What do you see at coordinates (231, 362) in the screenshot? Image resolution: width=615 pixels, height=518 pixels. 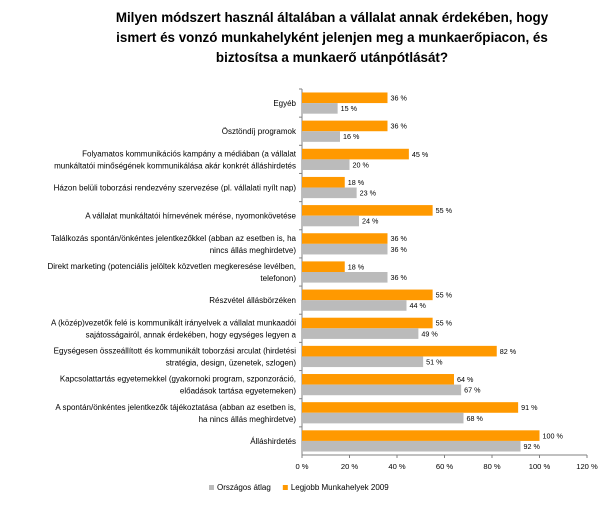 I see `category-label: stratégia, design, üzenetek, szlogen)` at bounding box center [231, 362].